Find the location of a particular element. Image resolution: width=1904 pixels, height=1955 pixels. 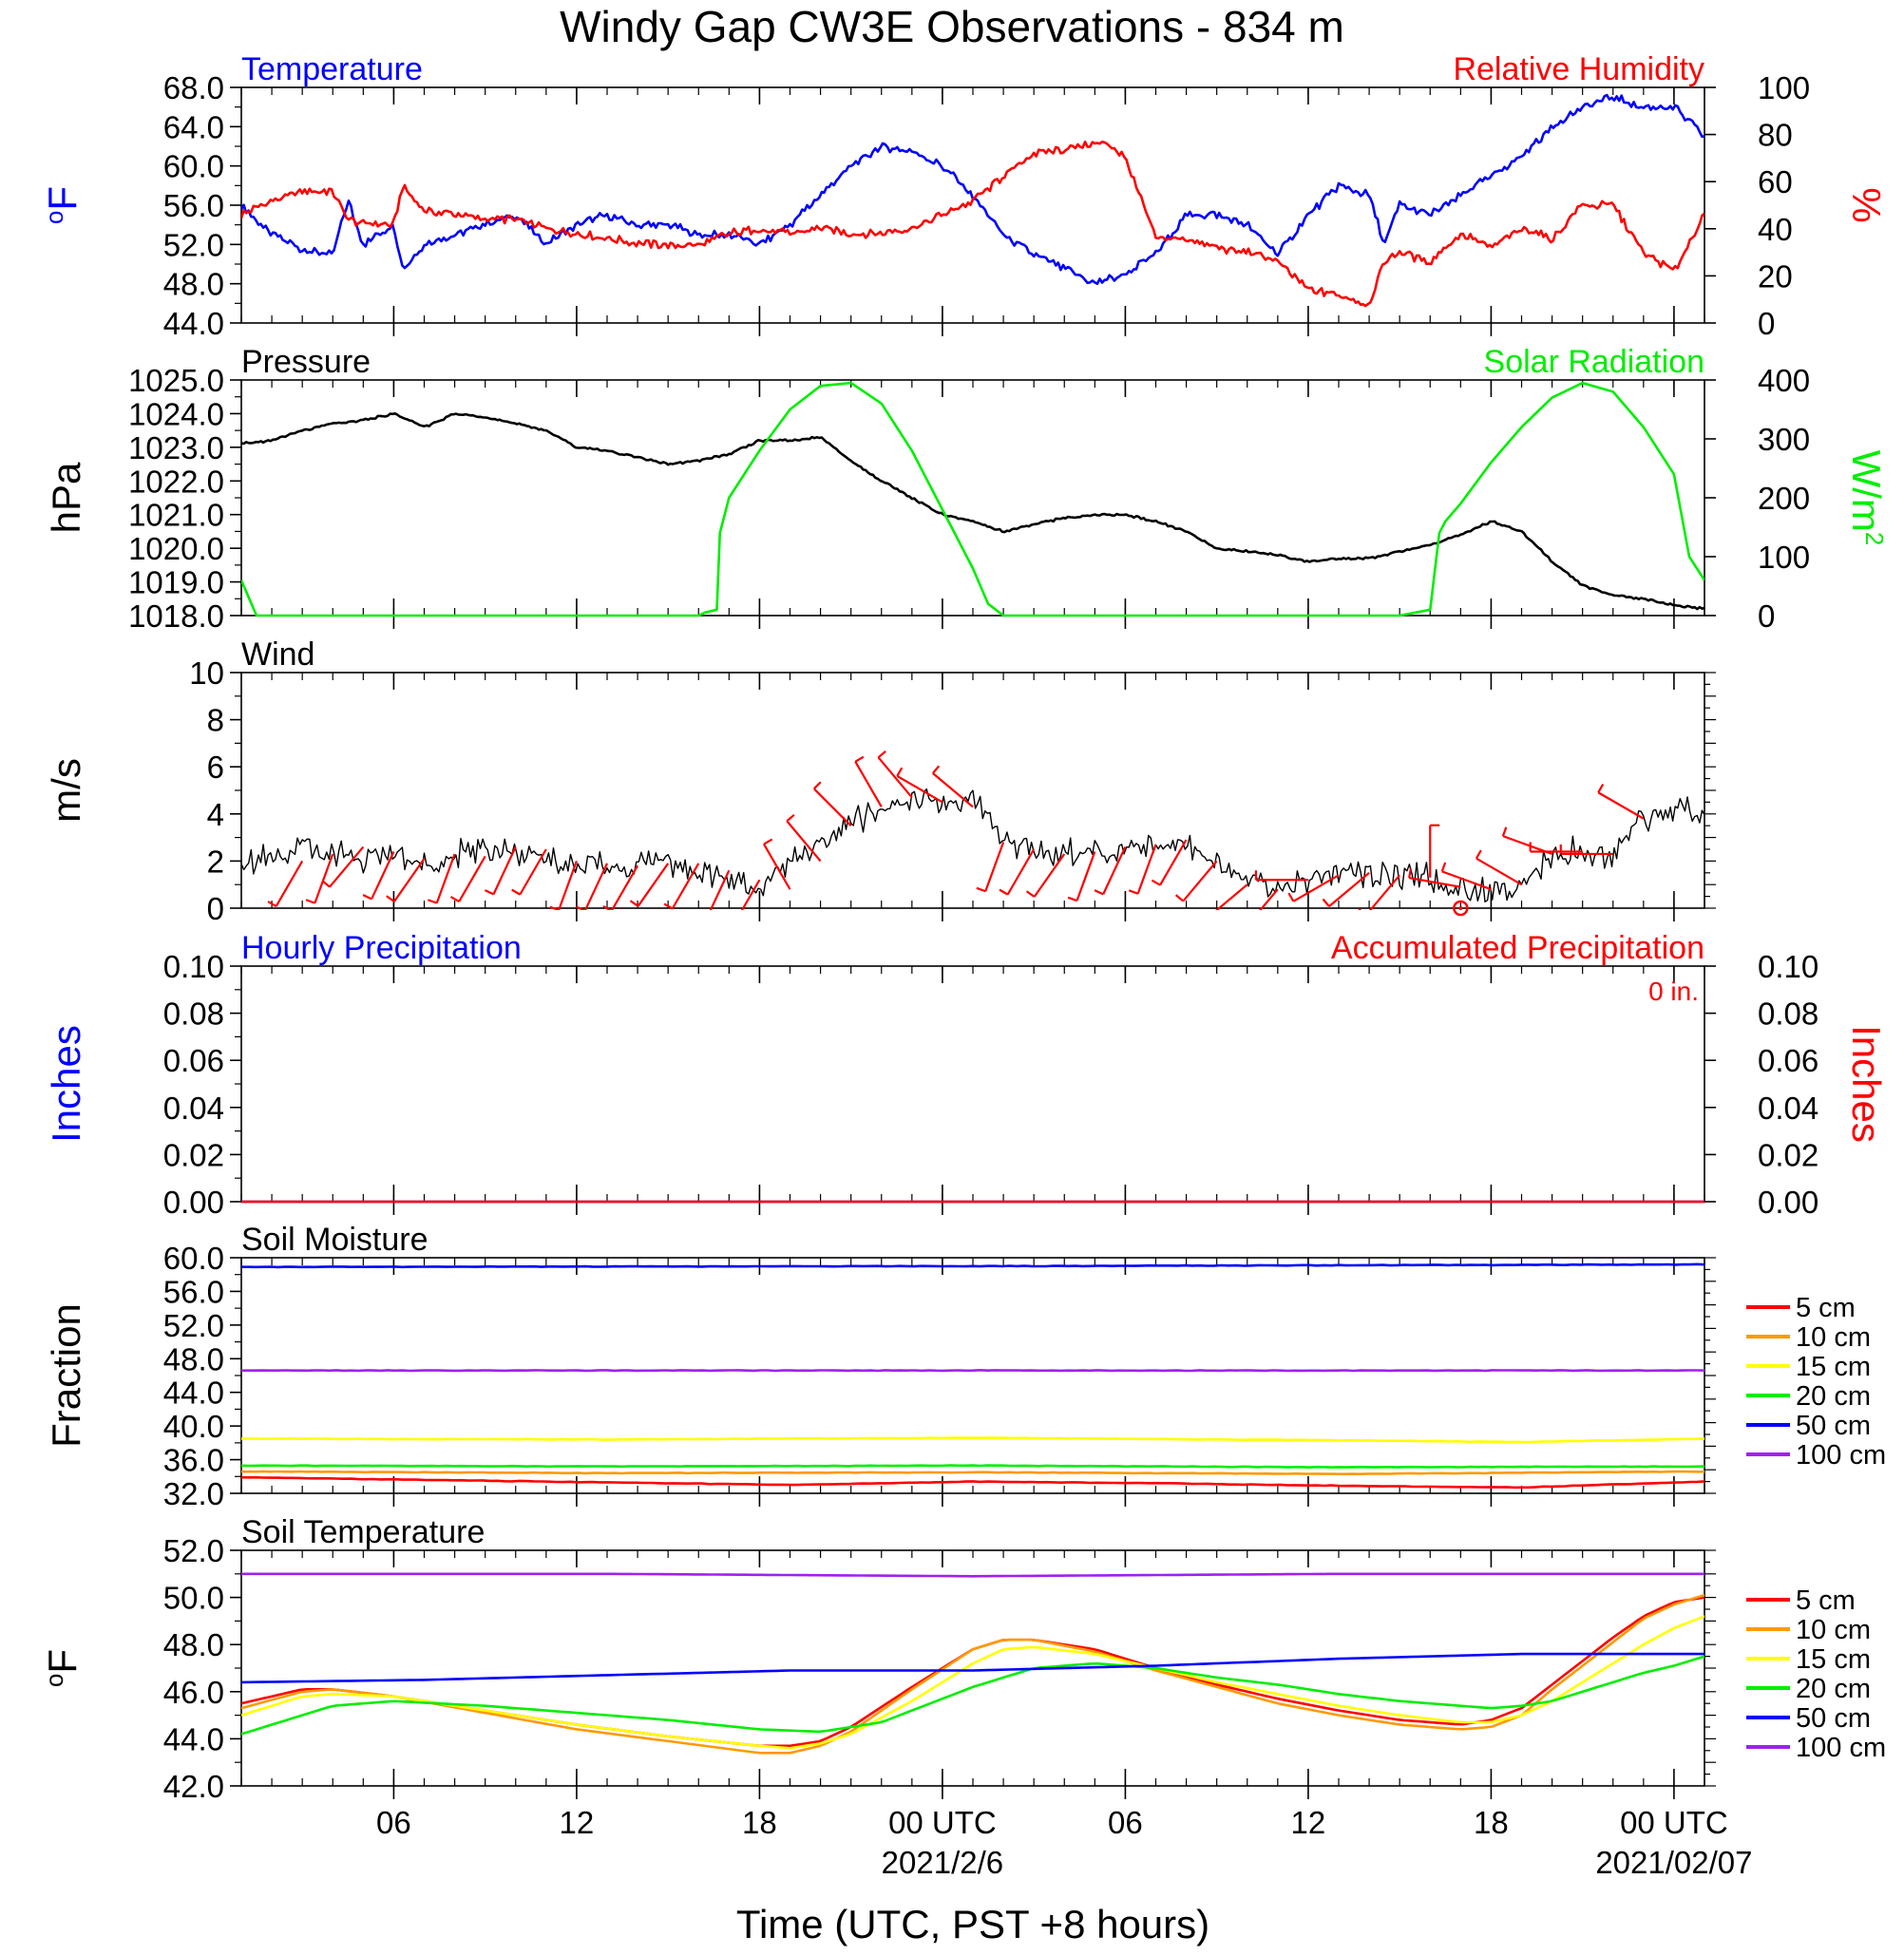

y-right-tick-label: 300 is located at coordinates (1784, 439).